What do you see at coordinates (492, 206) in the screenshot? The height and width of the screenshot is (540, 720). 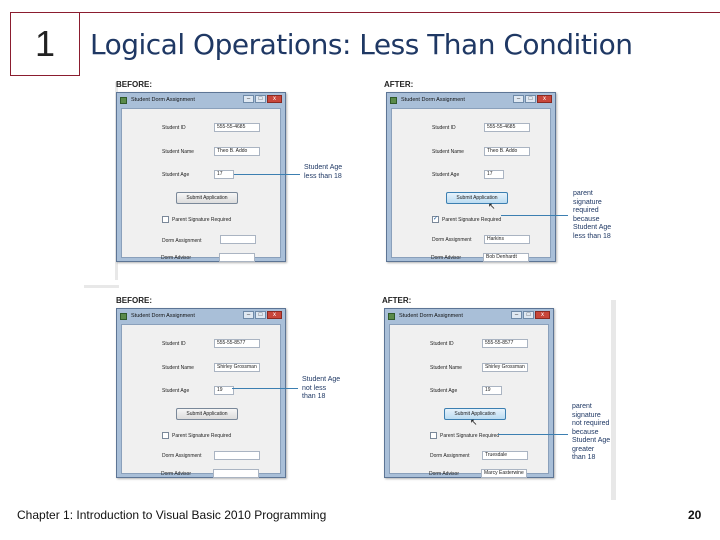 I see `mouse-pointer-icon: ↖` at bounding box center [492, 206].